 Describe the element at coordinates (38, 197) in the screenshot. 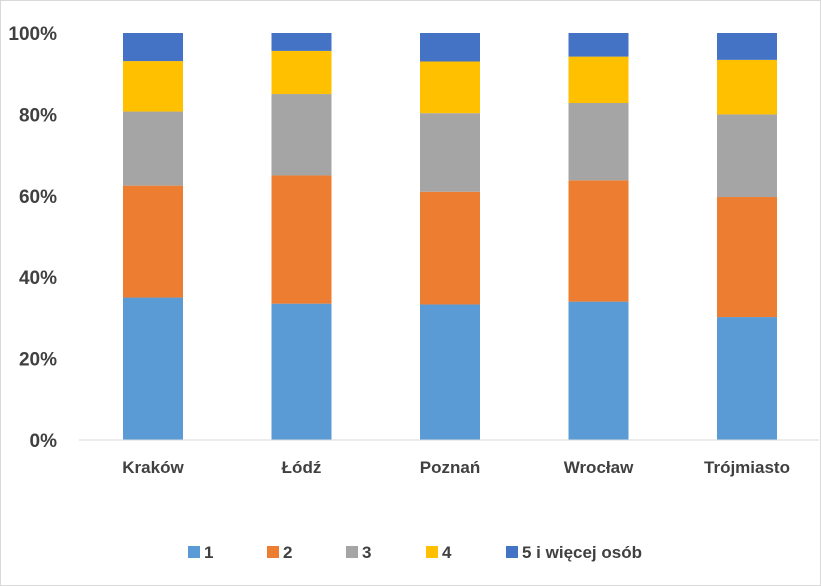

I see `y-tick-label: 60%` at that location.